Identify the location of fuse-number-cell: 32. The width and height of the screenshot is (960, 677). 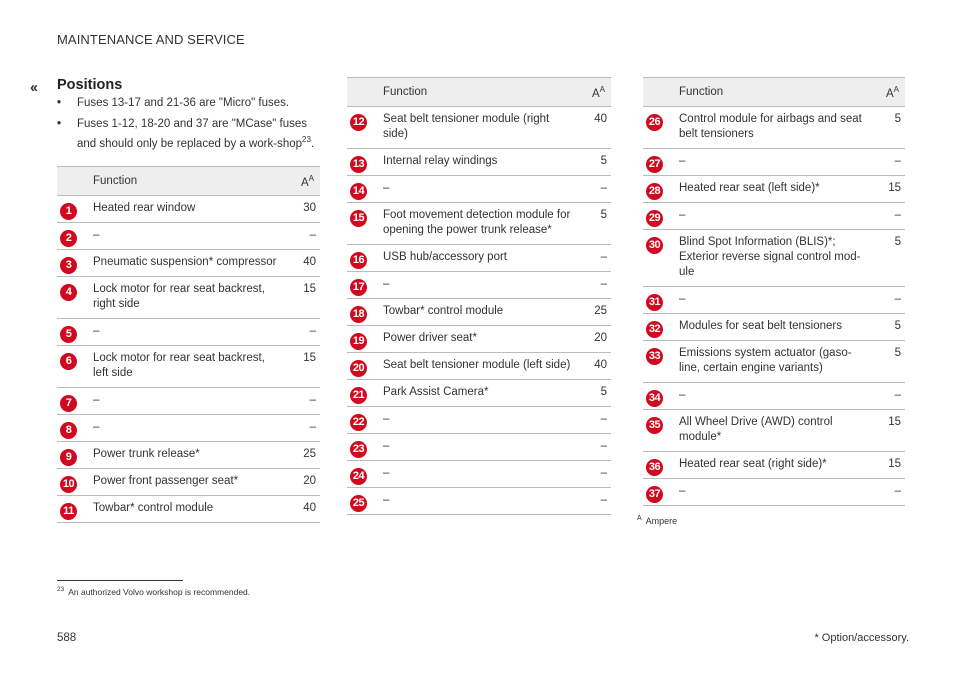
(658, 327).